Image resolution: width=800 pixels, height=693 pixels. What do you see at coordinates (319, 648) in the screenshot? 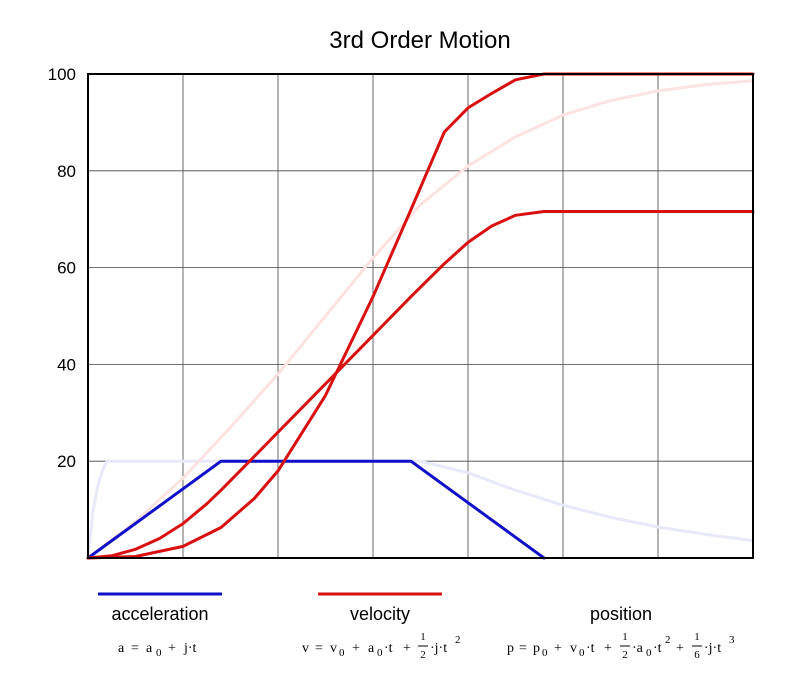
I see `formula-v-eq: =` at bounding box center [319, 648].